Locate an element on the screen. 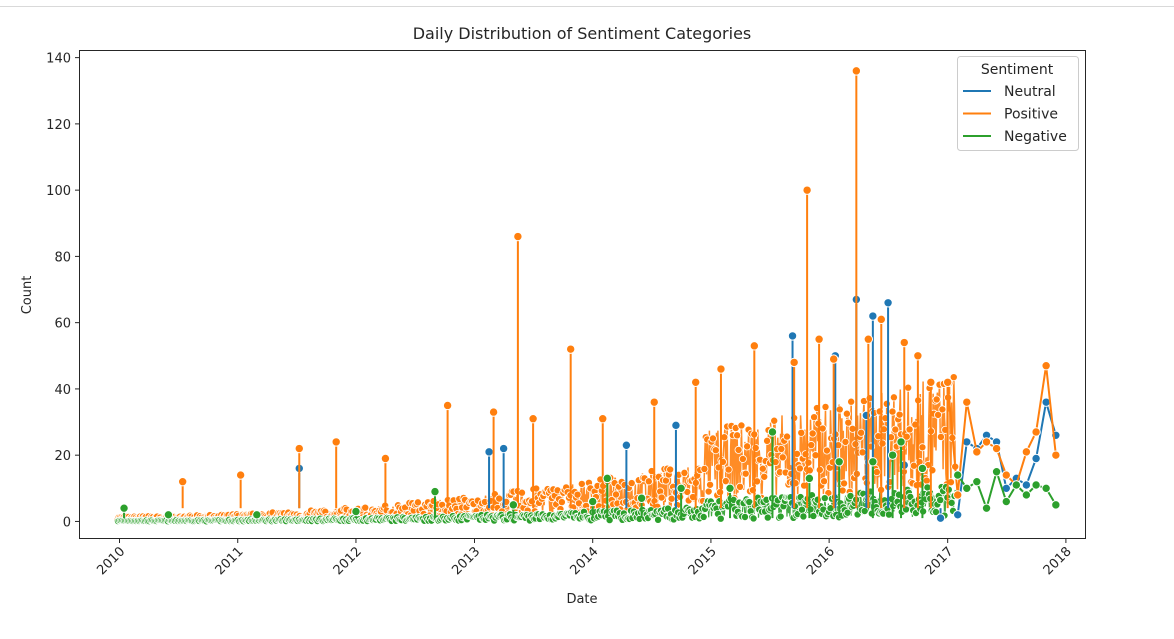  y-tick-label-40: 40 is located at coordinates (62, 390).